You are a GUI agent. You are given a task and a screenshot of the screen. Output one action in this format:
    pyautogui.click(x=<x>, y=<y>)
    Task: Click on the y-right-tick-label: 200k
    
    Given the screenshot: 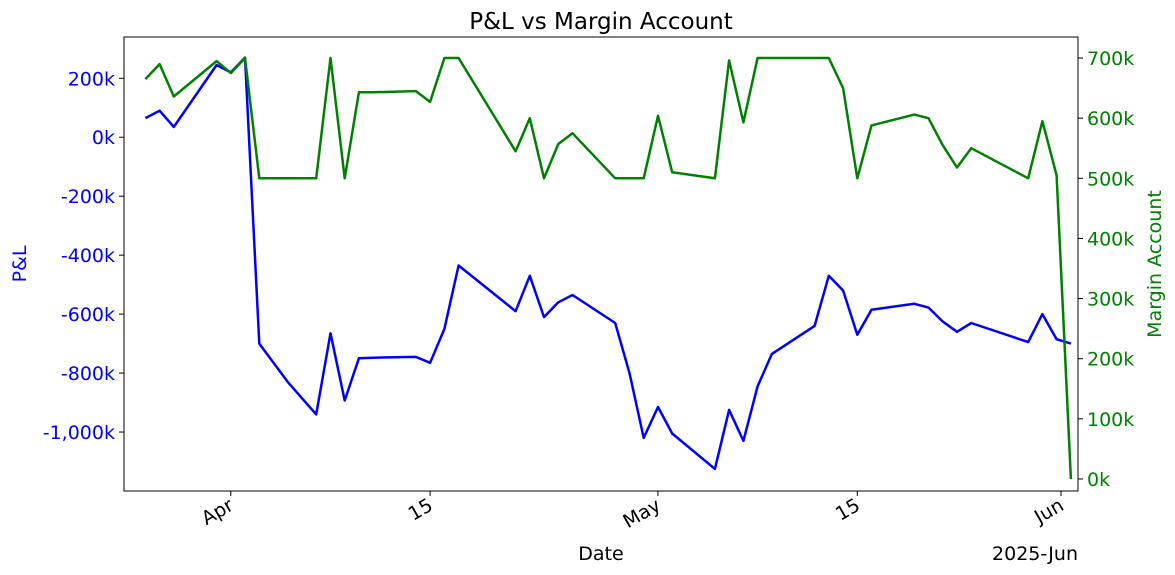 What is the action you would take?
    pyautogui.click(x=1110, y=360)
    